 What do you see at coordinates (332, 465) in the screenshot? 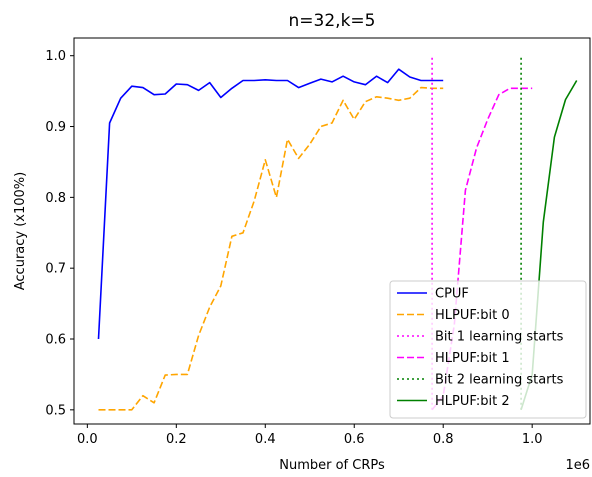
I see `x-axis-label: Number of CRPs` at bounding box center [332, 465].